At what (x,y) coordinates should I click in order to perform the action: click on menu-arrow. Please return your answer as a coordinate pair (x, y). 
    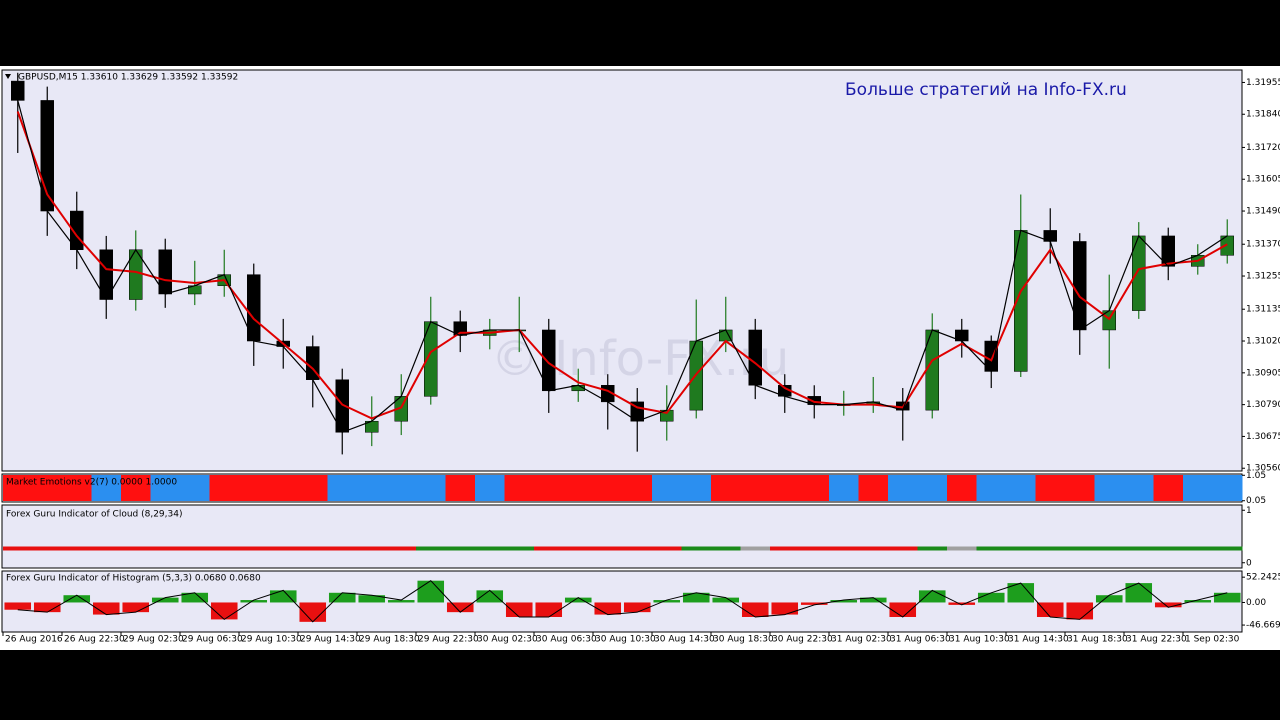
    Looking at the image, I should click on (8, 76).